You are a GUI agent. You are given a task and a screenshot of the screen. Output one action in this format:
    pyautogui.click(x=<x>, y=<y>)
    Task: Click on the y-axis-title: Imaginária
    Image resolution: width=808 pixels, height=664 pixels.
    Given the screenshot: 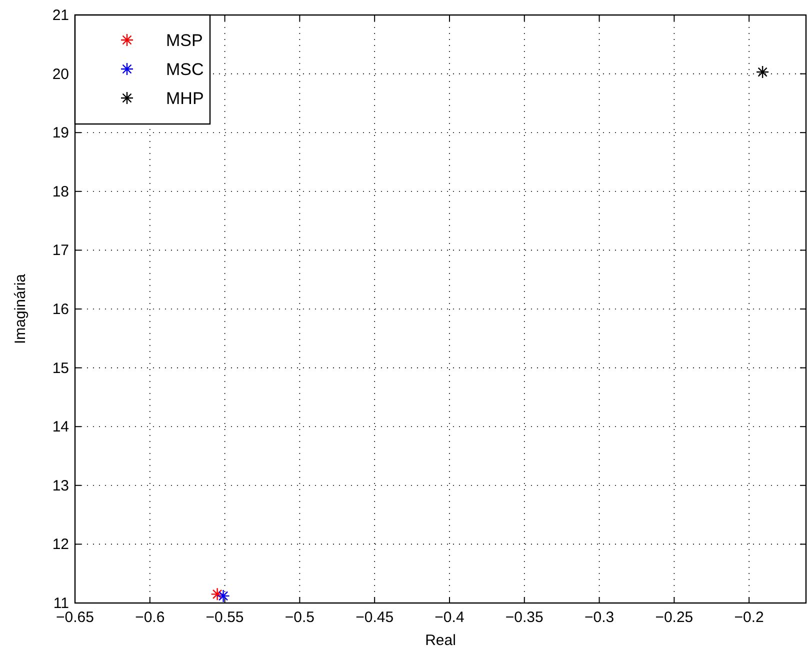 What is the action you would take?
    pyautogui.click(x=20, y=308)
    